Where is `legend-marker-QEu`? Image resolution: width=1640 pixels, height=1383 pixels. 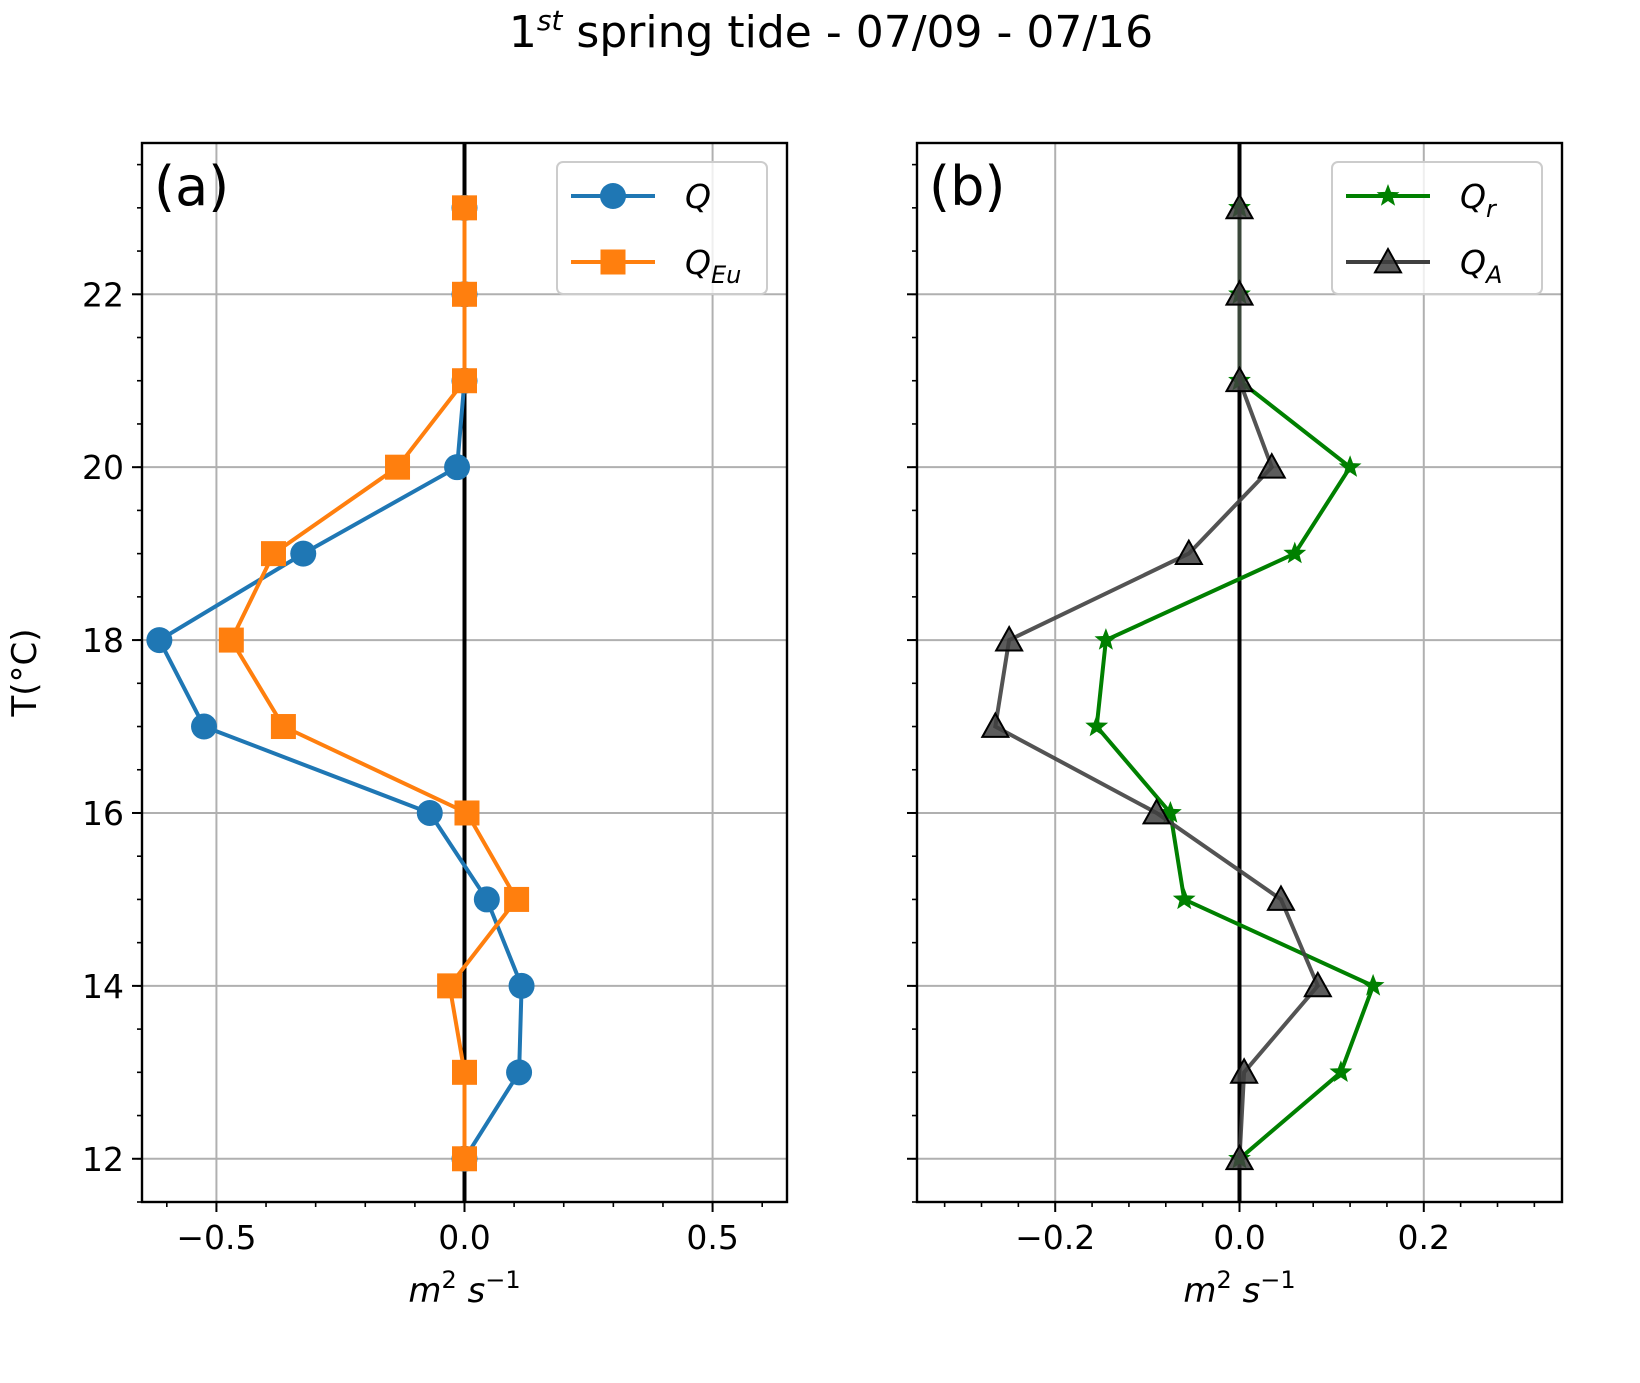
legend-marker-QEu is located at coordinates (613, 262).